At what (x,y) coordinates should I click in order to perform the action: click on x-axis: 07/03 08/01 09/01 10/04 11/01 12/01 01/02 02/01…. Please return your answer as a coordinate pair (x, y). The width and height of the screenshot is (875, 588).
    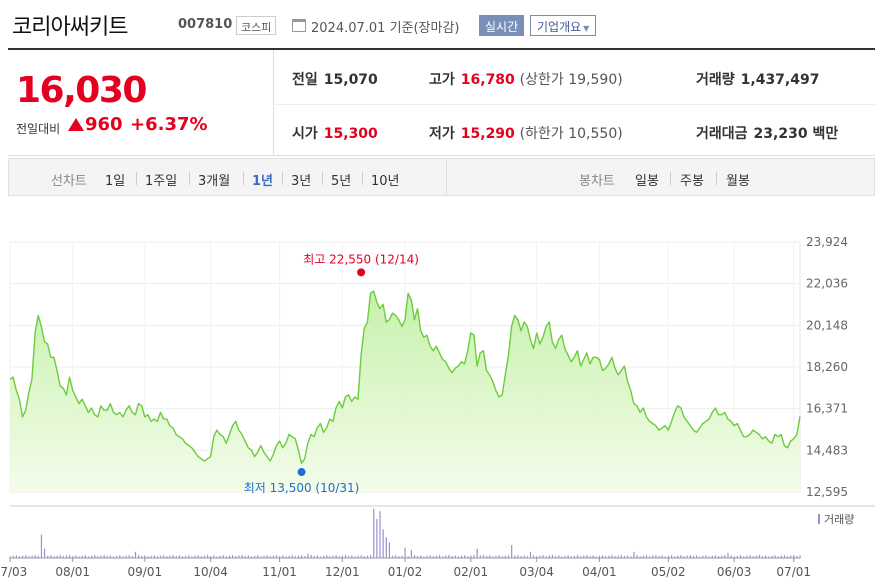
    Looking at the image, I should click on (405, 568).